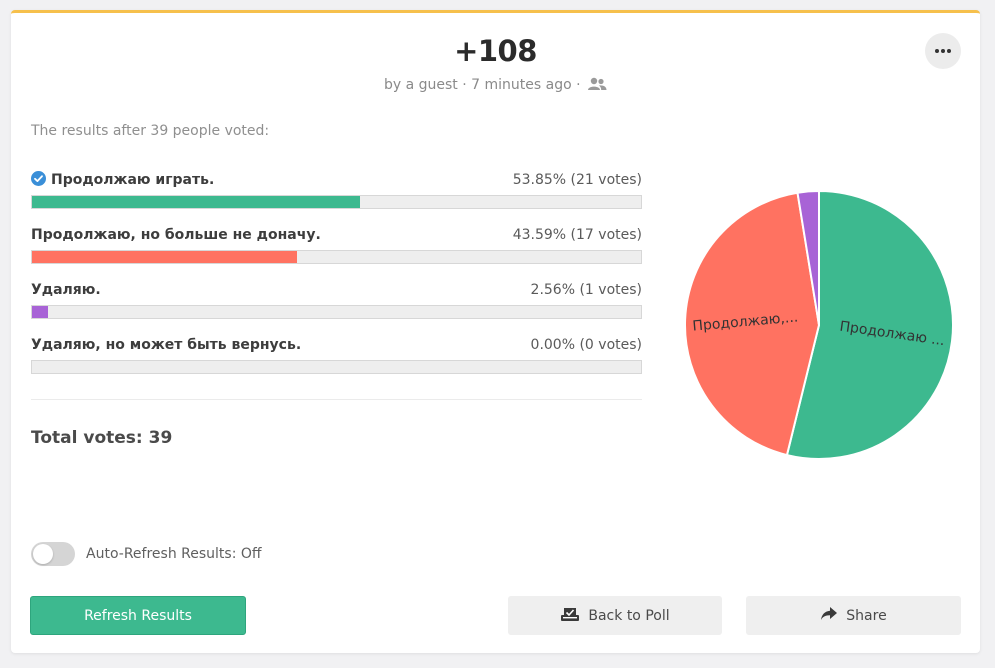 The height and width of the screenshot is (668, 995). I want to click on result-option: Продолжаю играть. 53.85% (21 votes), so click(336, 197).